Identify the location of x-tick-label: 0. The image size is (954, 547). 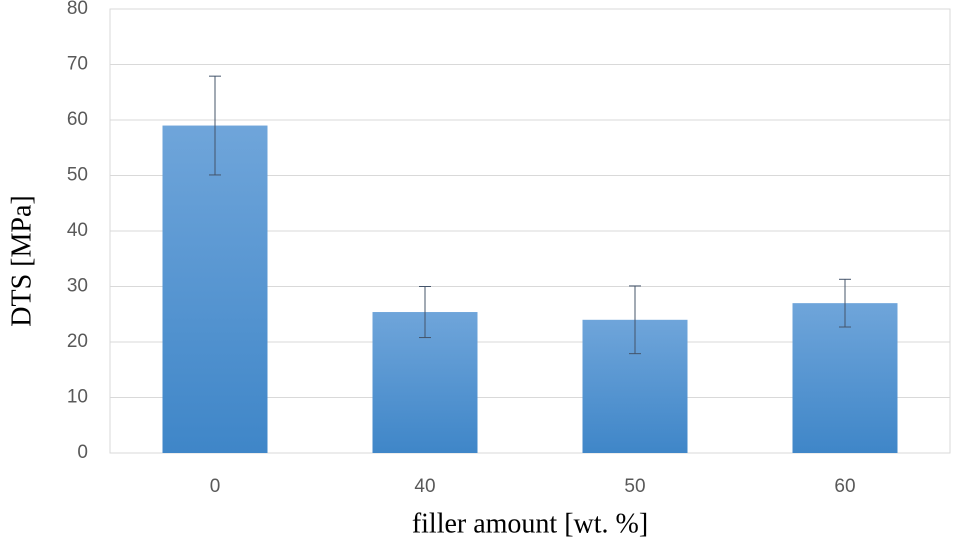
(215, 486).